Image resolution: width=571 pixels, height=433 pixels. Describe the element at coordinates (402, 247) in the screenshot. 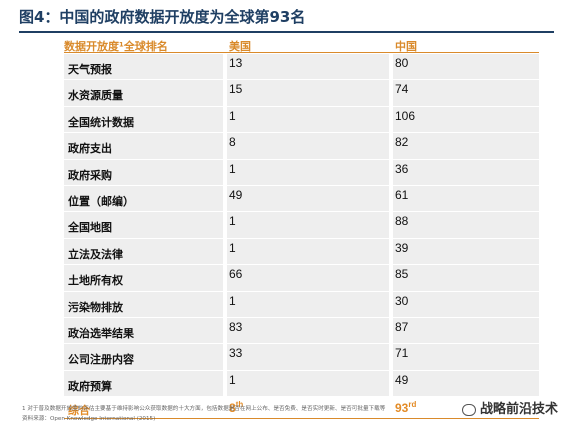

I see `china-rank: 39` at that location.